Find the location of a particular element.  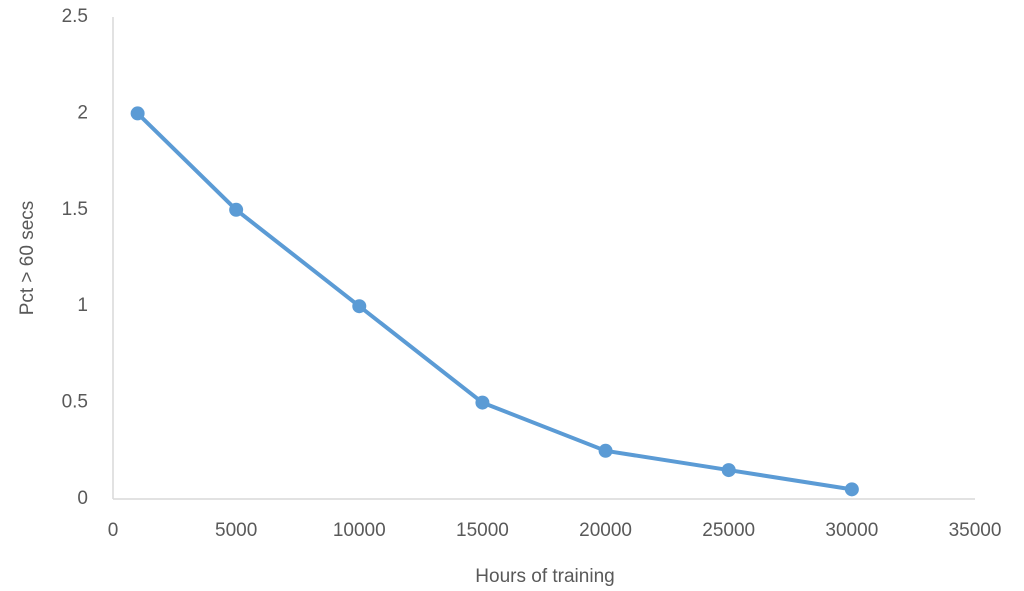

x-tick-label: 0 is located at coordinates (113, 530).